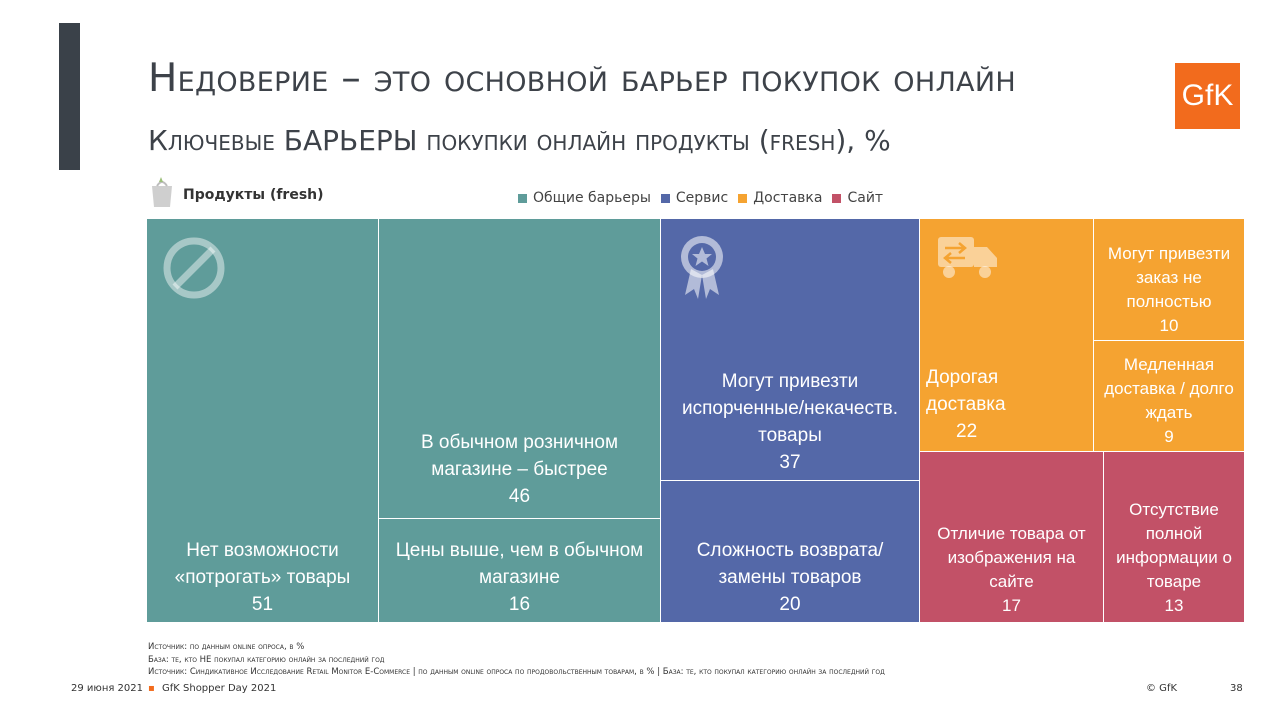  I want to click on footer-event: GfK Shopper Day 2021, so click(219, 688).